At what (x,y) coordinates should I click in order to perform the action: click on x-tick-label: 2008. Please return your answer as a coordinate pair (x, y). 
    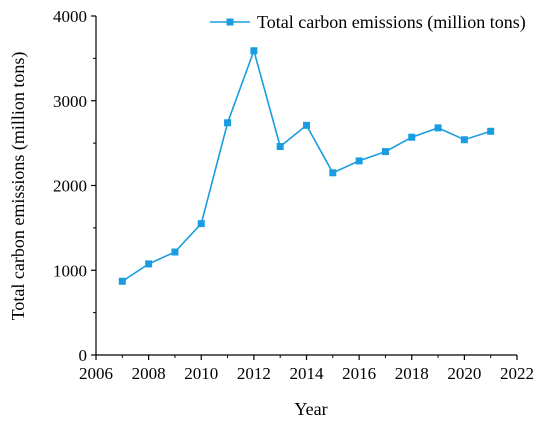
    Looking at the image, I should click on (149, 373).